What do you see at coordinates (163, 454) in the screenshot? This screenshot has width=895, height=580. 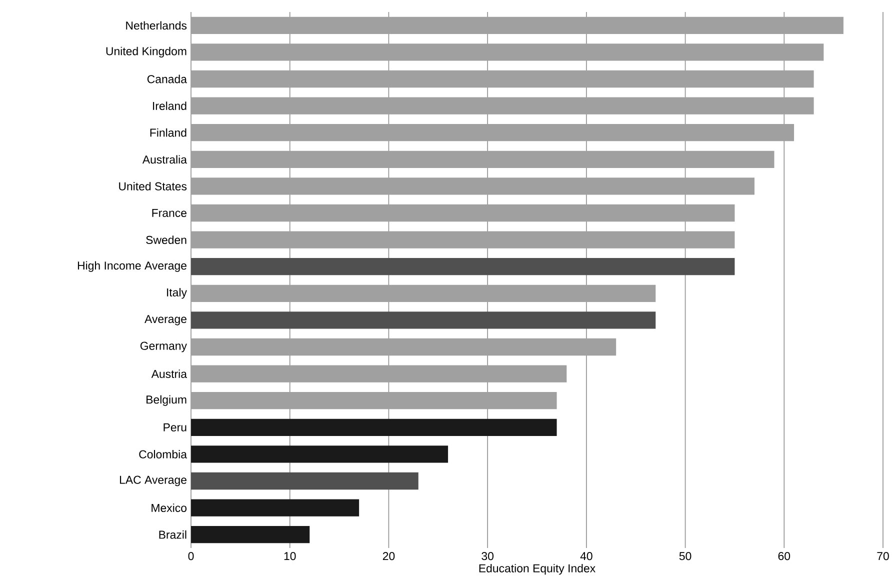 I see `y-tick-label: Colombia` at bounding box center [163, 454].